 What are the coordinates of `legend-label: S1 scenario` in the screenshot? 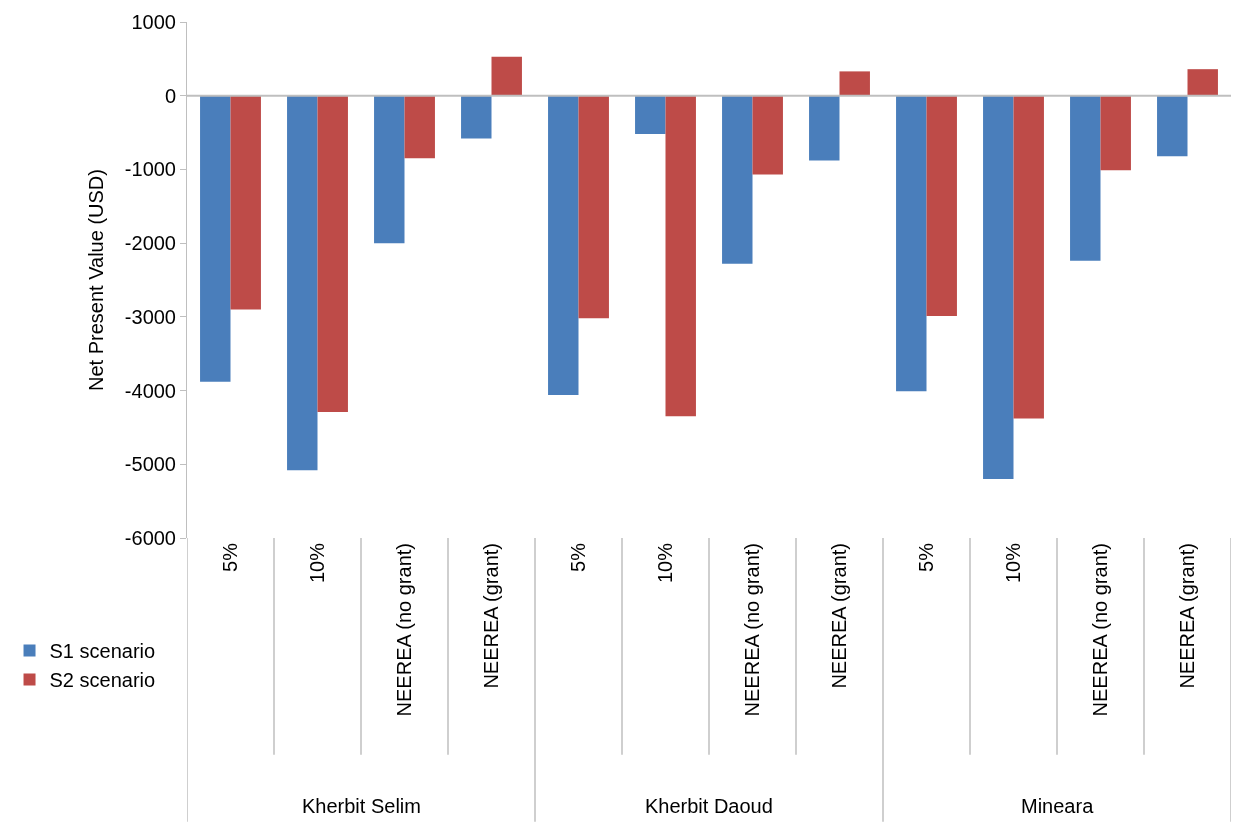 It's located at (102, 651).